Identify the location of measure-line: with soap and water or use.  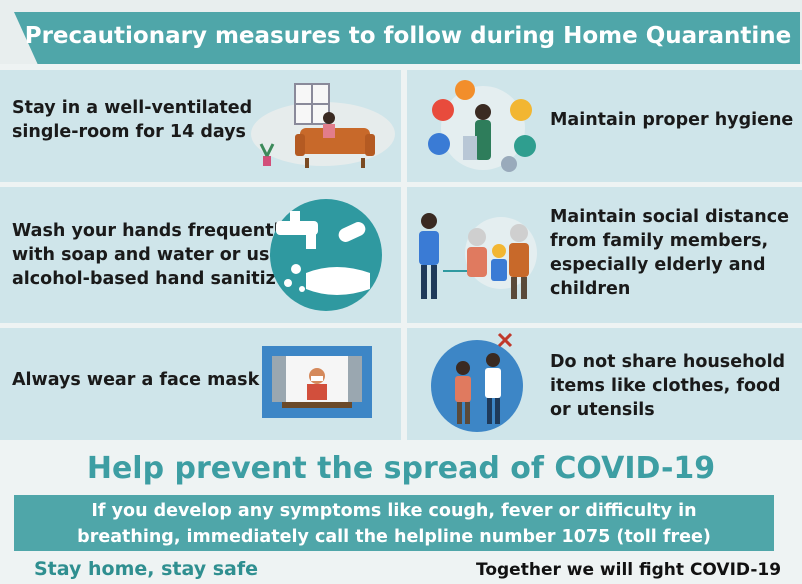
(147, 255).